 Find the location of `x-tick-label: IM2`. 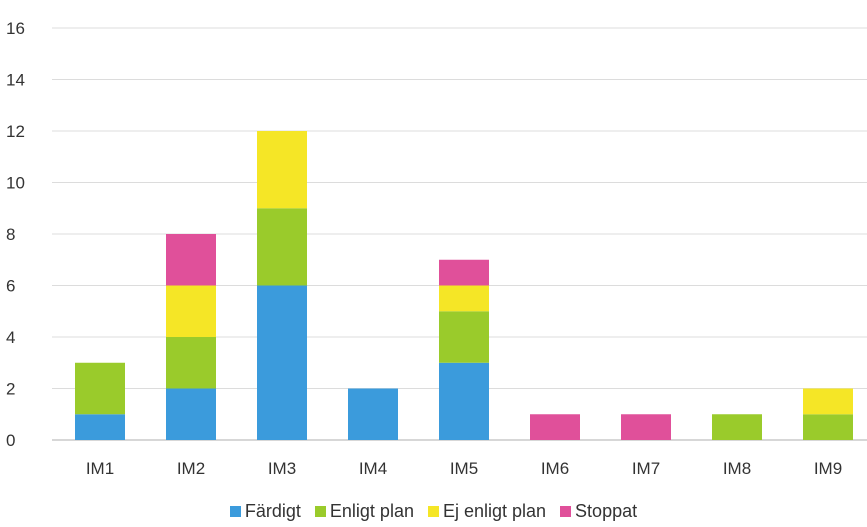

x-tick-label: IM2 is located at coordinates (191, 468).